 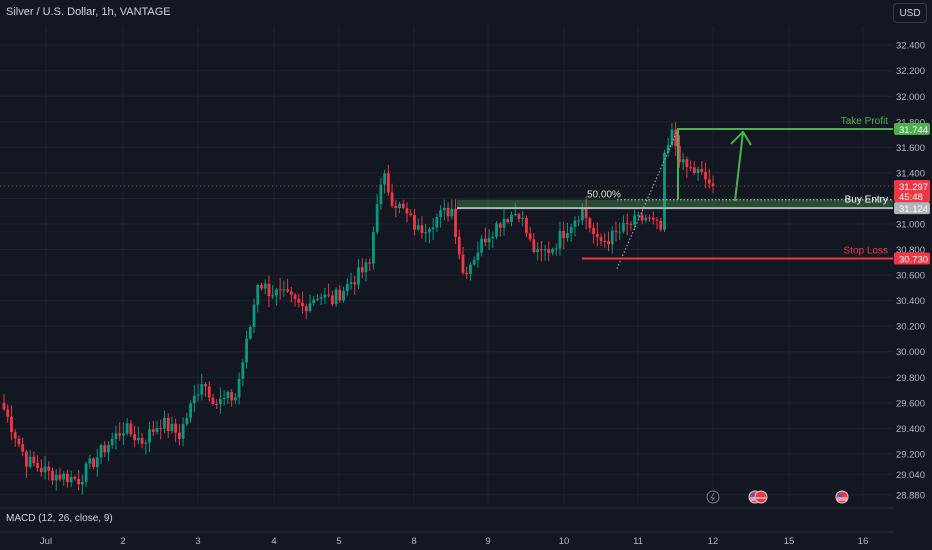 What do you see at coordinates (638, 541) in the screenshot?
I see `x-tick-label: 11` at bounding box center [638, 541].